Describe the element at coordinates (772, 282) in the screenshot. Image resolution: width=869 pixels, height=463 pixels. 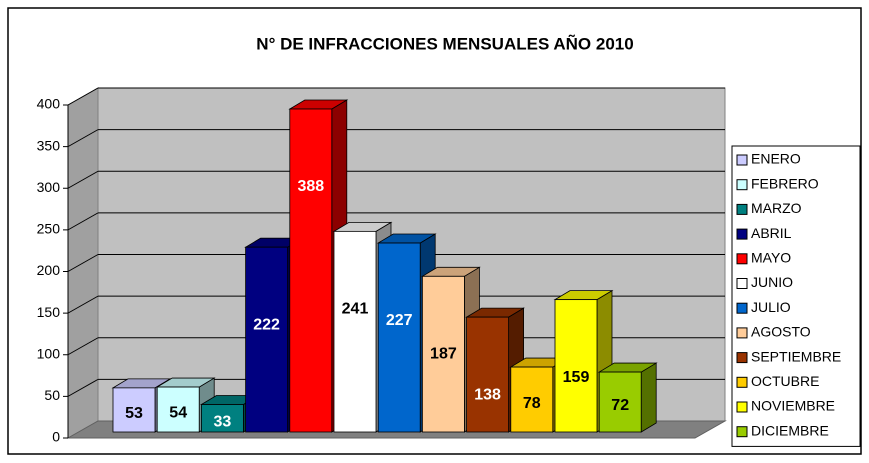
I see `legend-label: JUNIO` at that location.